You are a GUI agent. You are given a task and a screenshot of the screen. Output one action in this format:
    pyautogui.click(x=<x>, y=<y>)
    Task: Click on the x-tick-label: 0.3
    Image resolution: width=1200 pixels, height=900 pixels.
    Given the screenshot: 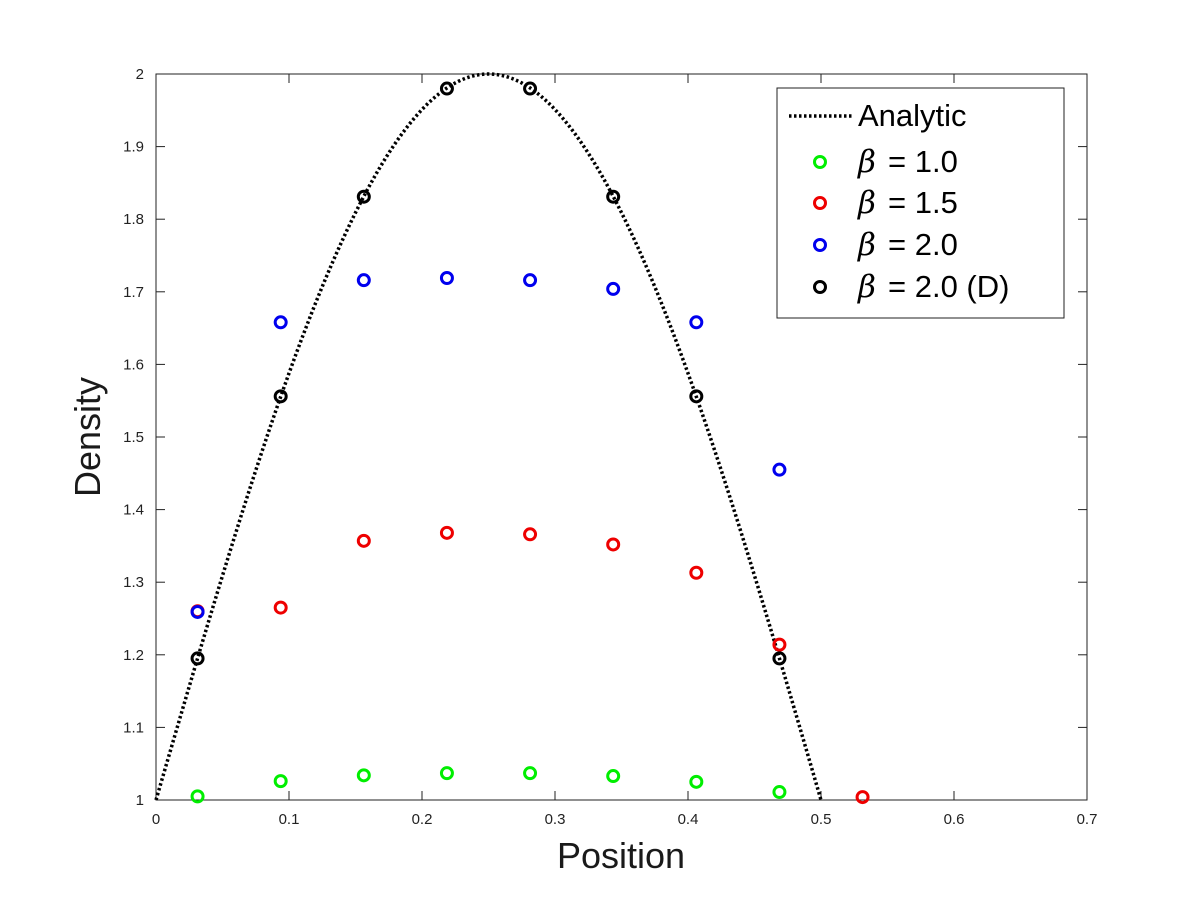 What is the action you would take?
    pyautogui.click(x=555, y=819)
    